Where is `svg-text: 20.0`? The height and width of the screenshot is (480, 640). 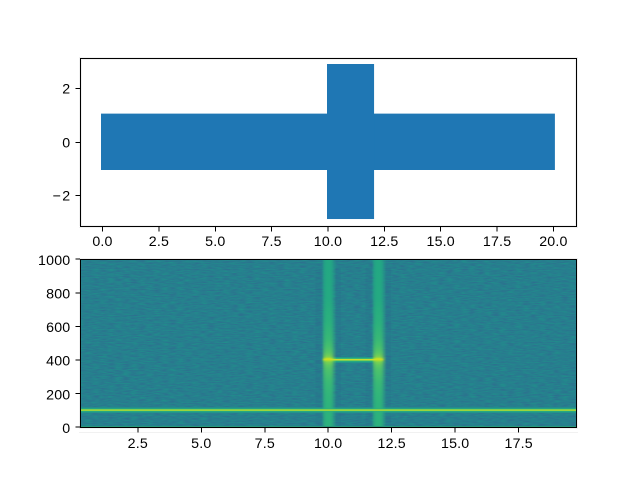
svg-text: 20.0 is located at coordinates (553, 242).